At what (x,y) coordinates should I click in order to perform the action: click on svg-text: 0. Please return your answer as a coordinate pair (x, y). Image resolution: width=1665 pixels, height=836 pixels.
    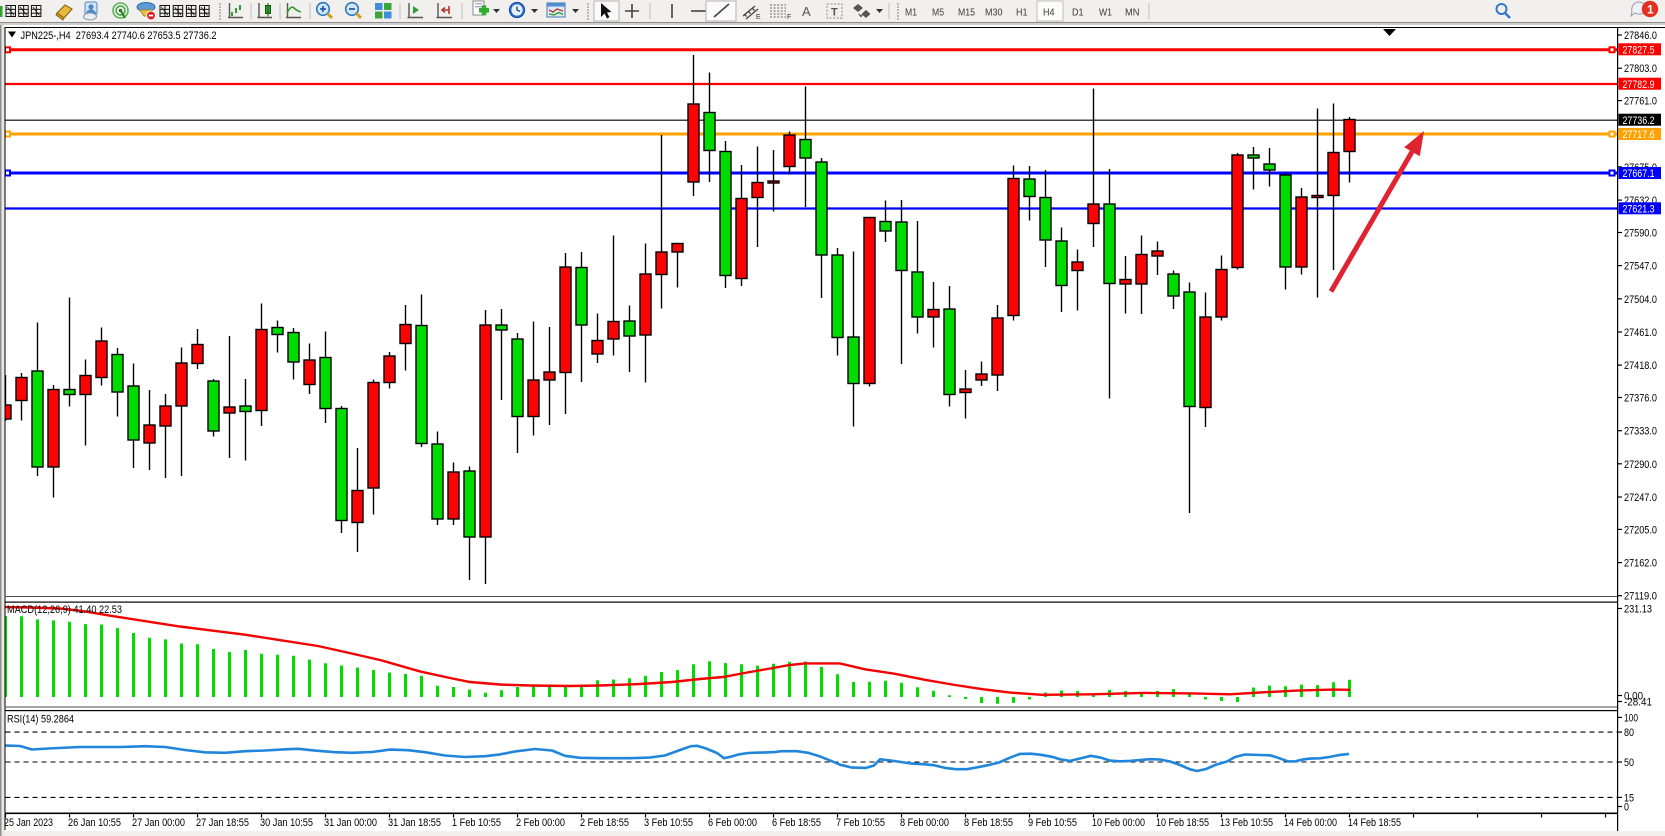
    Looking at the image, I should click on (1626, 808).